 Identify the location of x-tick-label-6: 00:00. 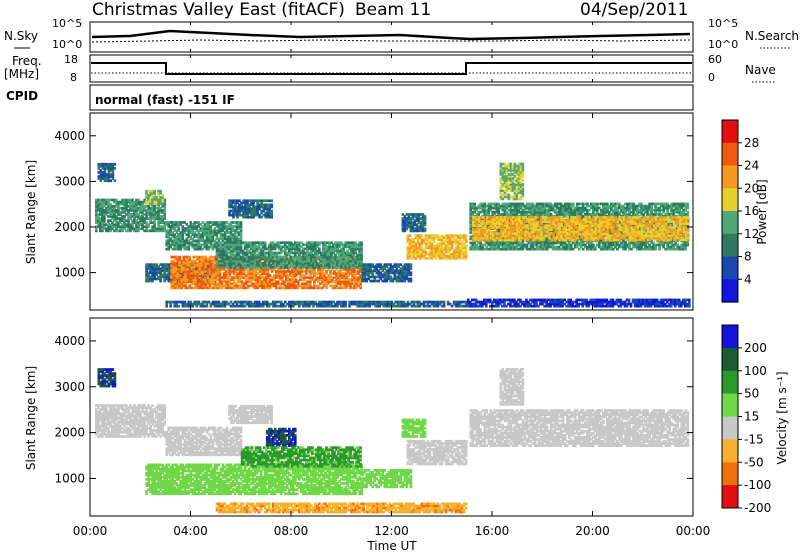
(693, 531).